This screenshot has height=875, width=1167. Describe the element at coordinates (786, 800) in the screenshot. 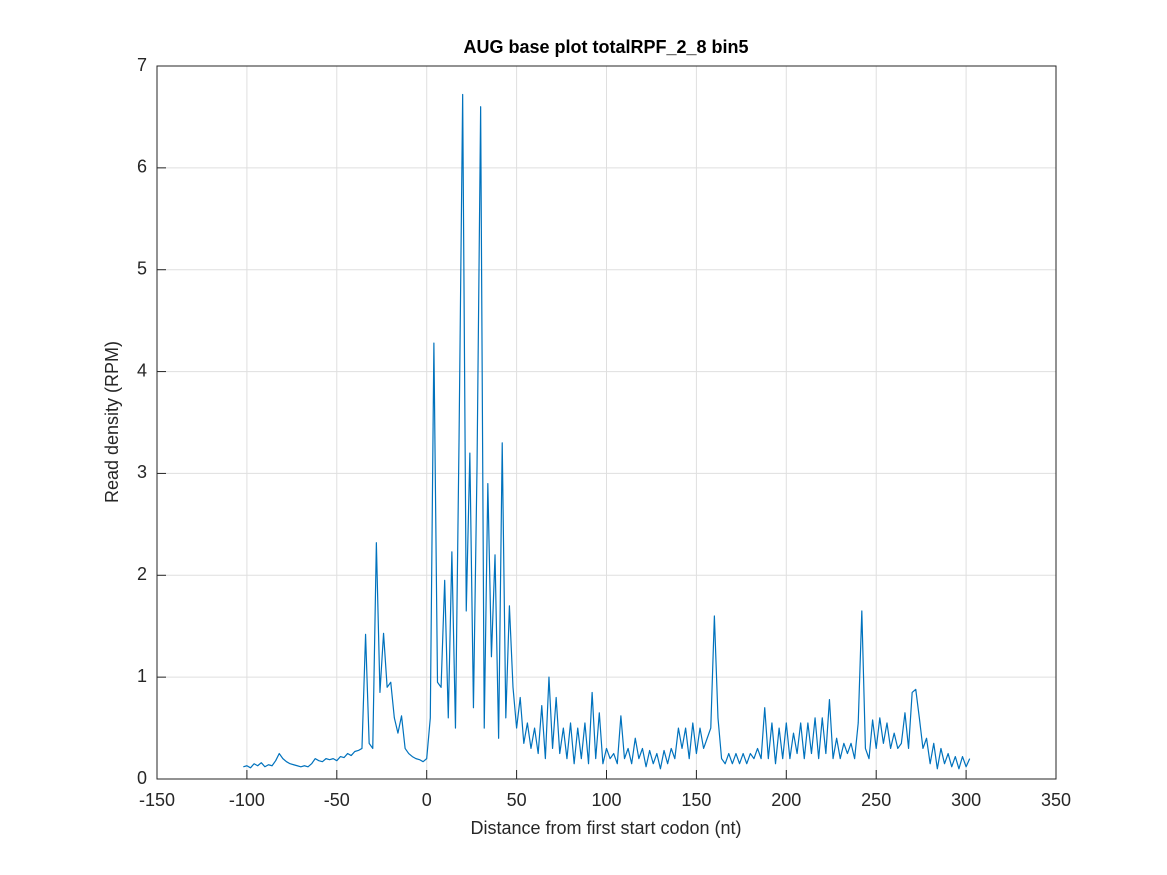

I see `x-tick-label: 200` at that location.